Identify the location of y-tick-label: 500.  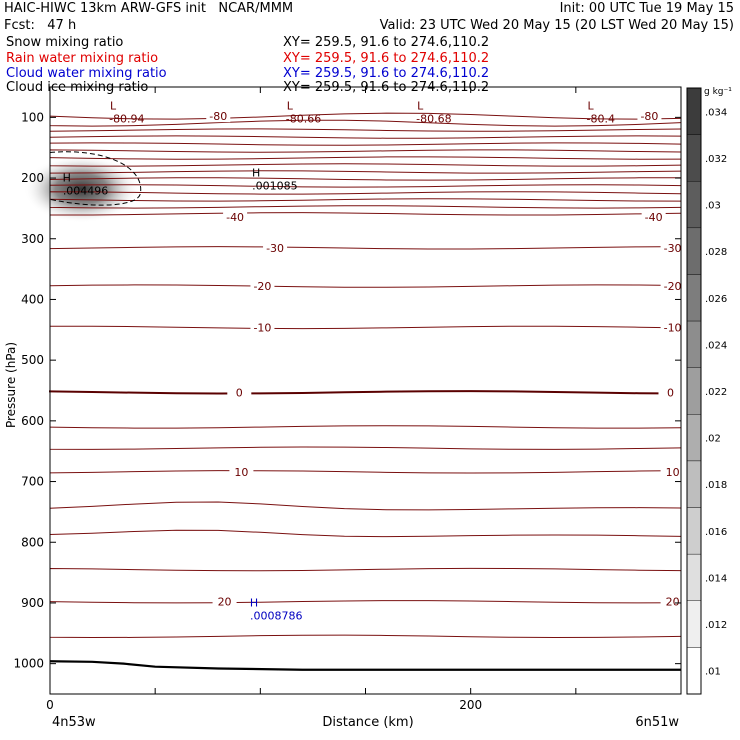
(32, 360).